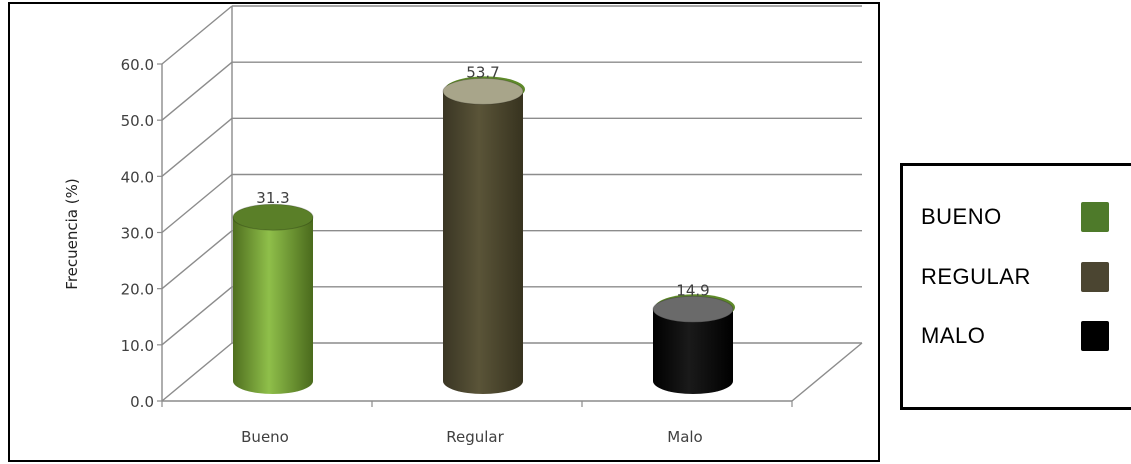 The width and height of the screenshot is (1131, 464). What do you see at coordinates (72, 233) in the screenshot?
I see `y-axis-title: Frecuencia (%)` at bounding box center [72, 233].